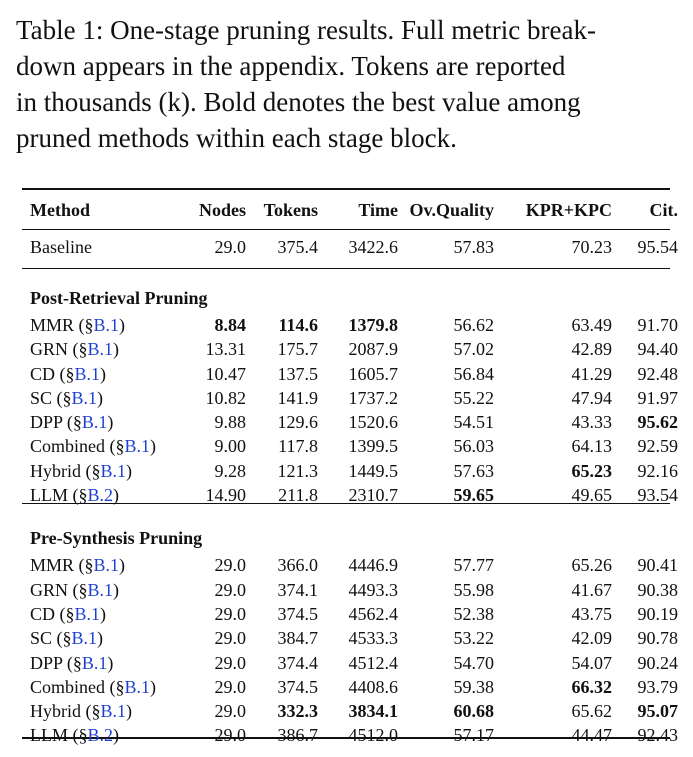  I want to click on tokens-cell: 386.7, so click(298, 735).